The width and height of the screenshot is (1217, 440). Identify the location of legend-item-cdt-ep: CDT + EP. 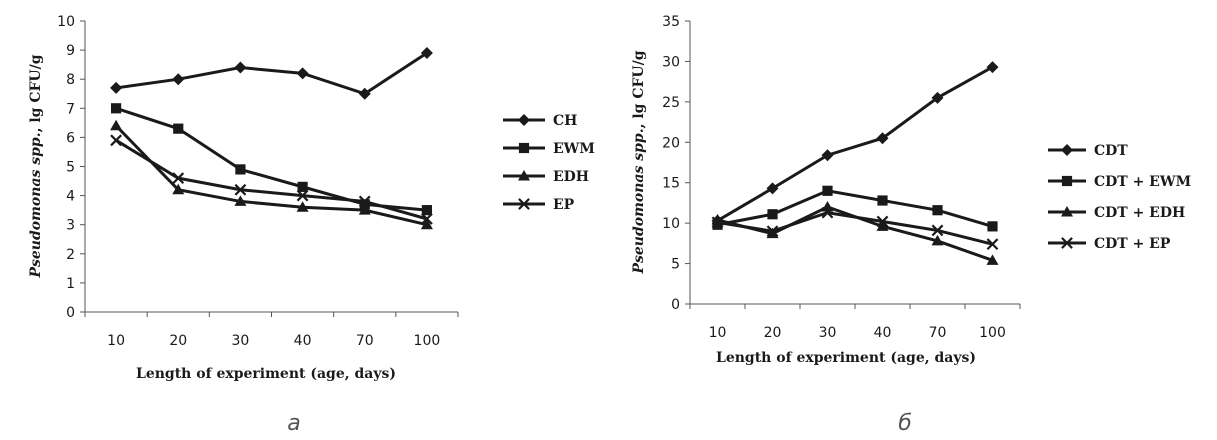
(1109, 244).